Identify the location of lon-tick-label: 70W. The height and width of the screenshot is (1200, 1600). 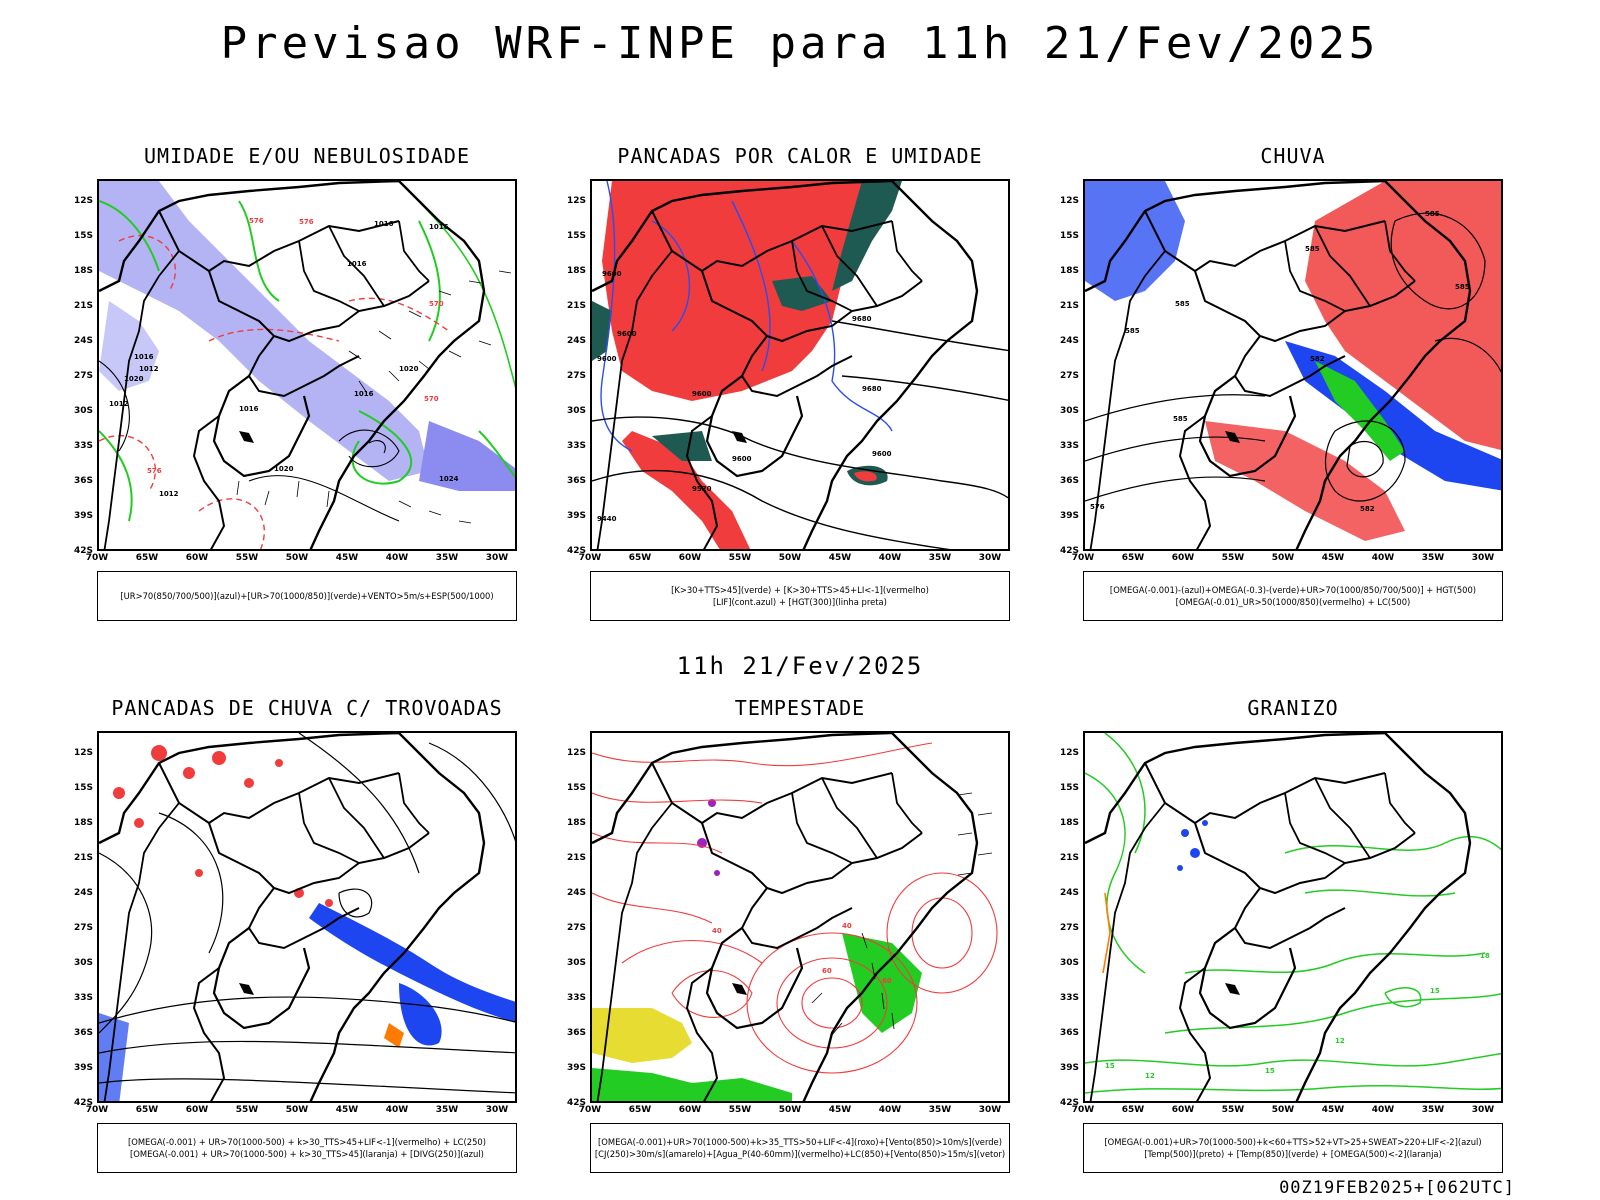
(97, 1110).